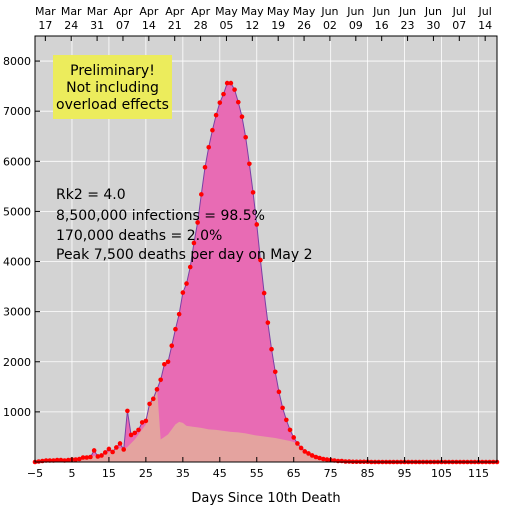  I want to click on y-tick-label: 4000, so click(17, 262).